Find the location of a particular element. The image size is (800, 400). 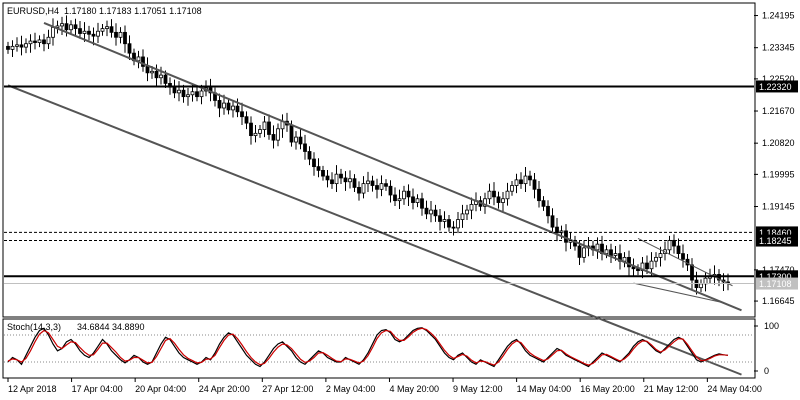

price-y-tick-label: 1.19995 is located at coordinates (778, 174).